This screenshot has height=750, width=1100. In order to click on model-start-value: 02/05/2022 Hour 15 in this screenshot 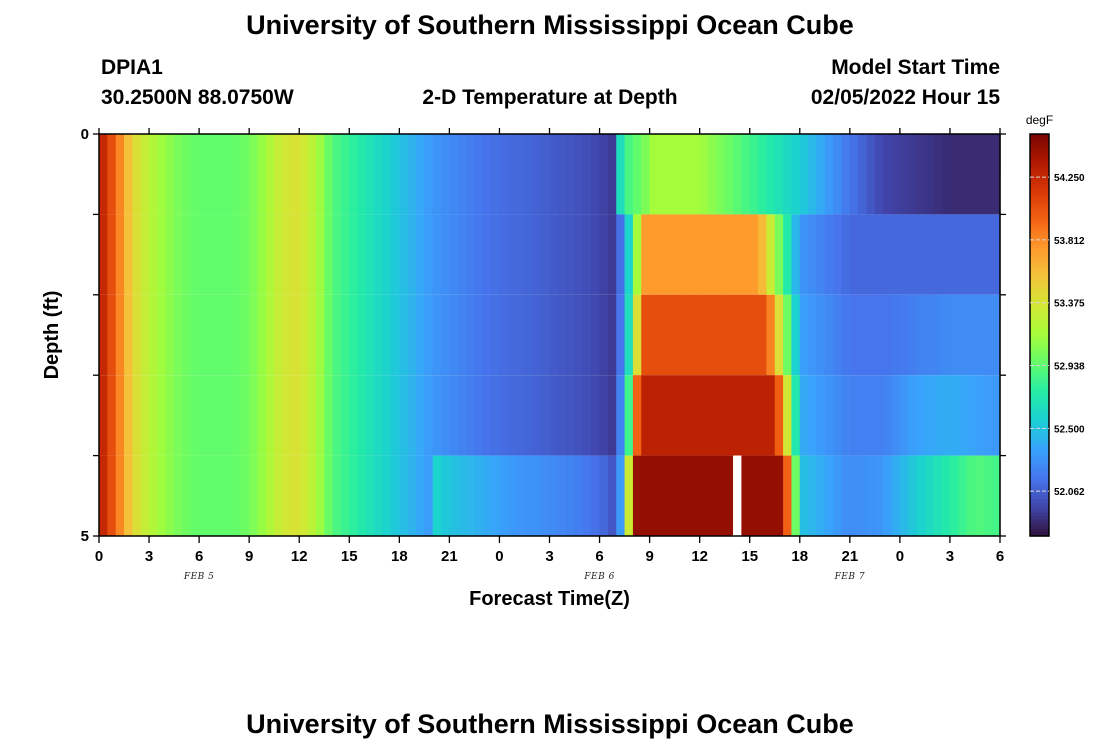, I will do `click(905, 97)`.